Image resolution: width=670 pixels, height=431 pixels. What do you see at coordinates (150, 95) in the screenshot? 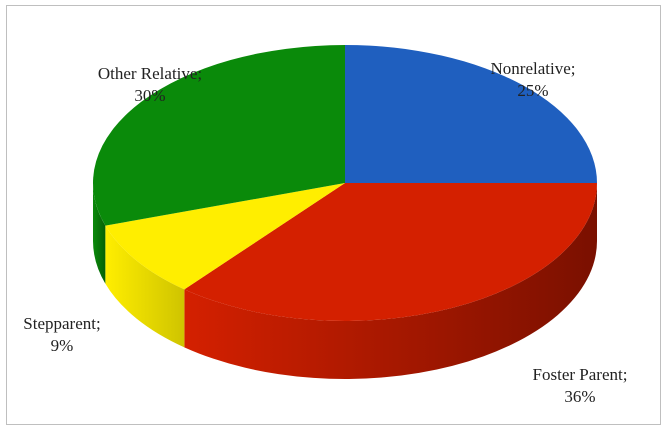
I see `data-label-other-relative-pct: 30%` at bounding box center [150, 95].